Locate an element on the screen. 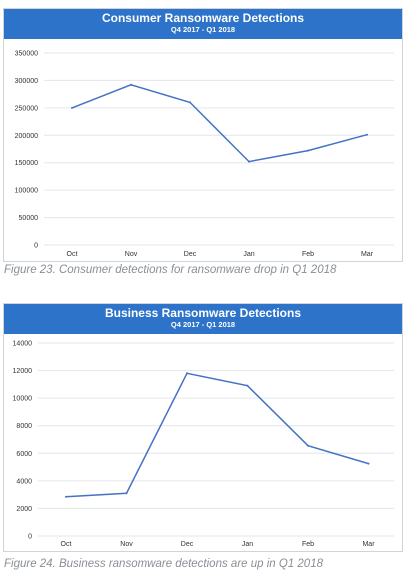  y-tick-label: 350000 is located at coordinates (26, 54).